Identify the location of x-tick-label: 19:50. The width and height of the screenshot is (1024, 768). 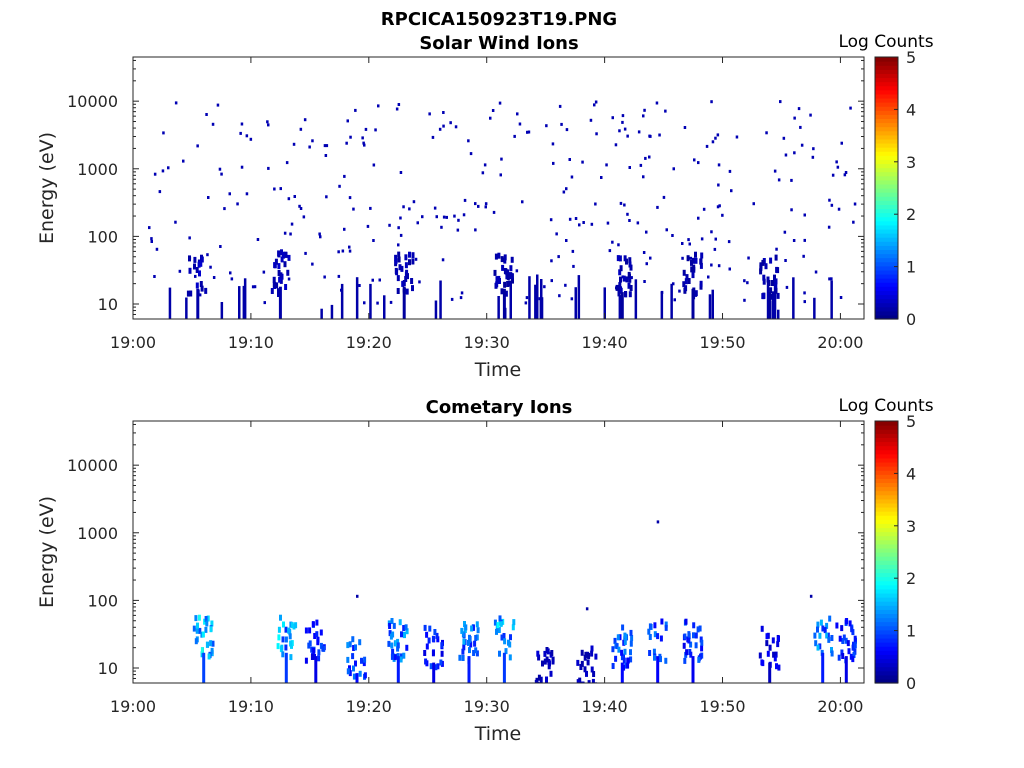
(722, 342).